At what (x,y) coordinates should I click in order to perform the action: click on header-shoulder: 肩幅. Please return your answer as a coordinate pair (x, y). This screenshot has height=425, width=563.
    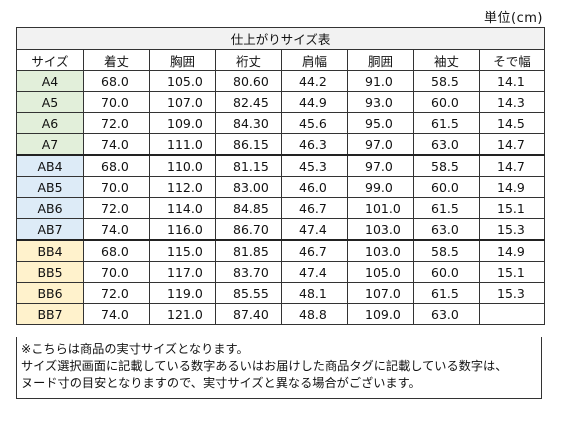
    Looking at the image, I should click on (314, 60).